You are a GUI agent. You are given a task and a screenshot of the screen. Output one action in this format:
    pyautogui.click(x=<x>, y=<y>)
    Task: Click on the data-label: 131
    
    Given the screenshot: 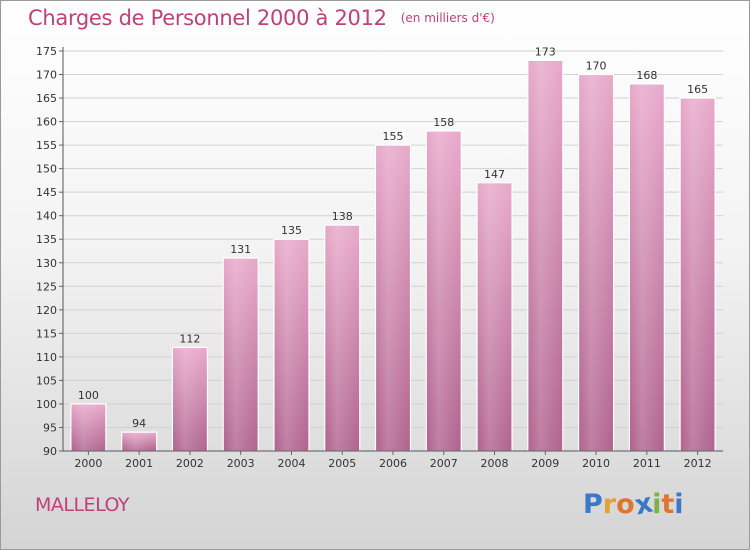 What is the action you would take?
    pyautogui.click(x=240, y=249)
    